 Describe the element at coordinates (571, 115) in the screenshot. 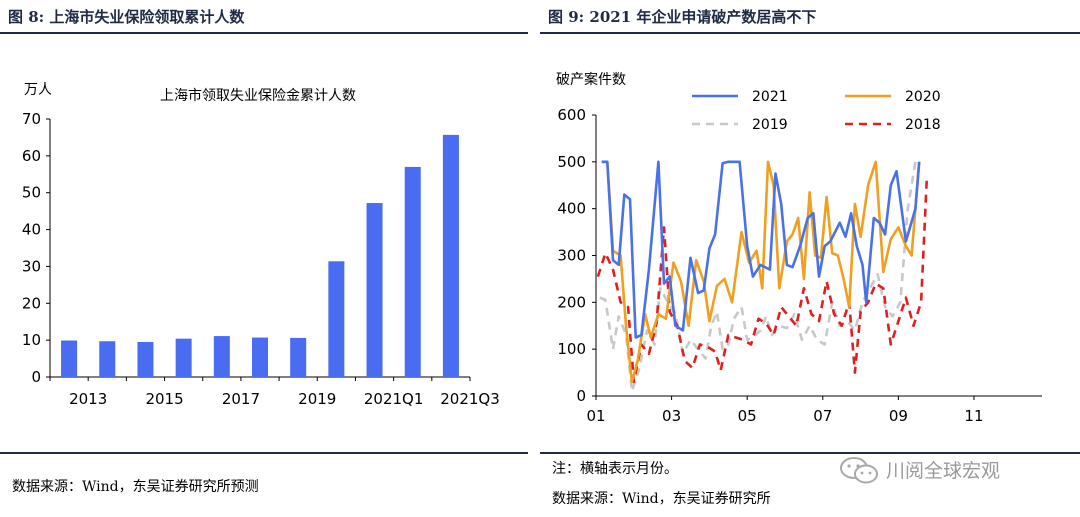

I see `y-tick-label: 600` at that location.